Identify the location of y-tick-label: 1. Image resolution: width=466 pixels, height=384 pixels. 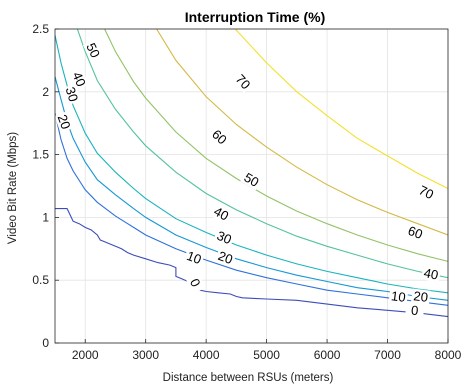
(45, 217).